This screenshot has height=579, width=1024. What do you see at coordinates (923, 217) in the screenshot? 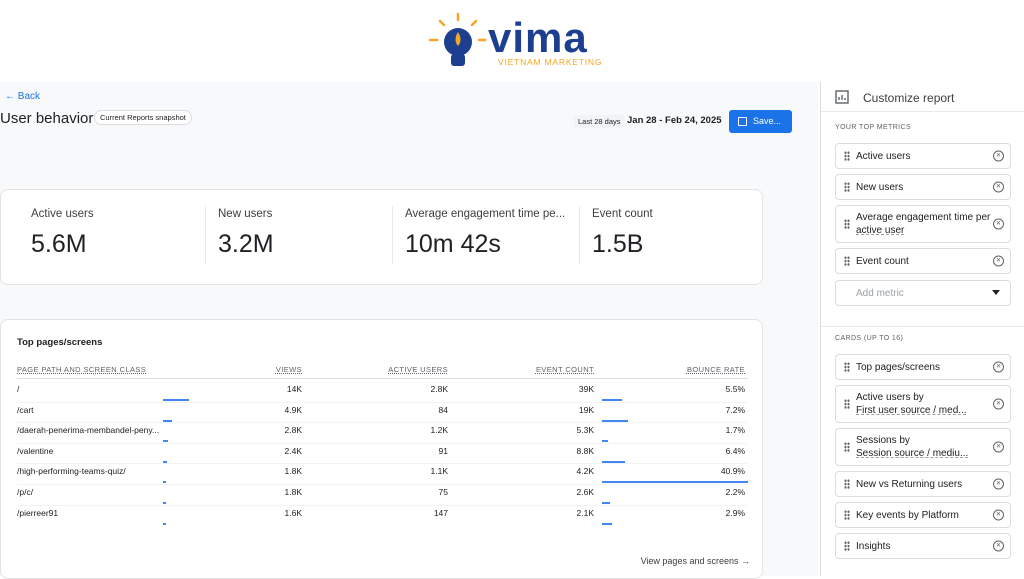
I see `item-text: Average engagement time per` at bounding box center [923, 217].